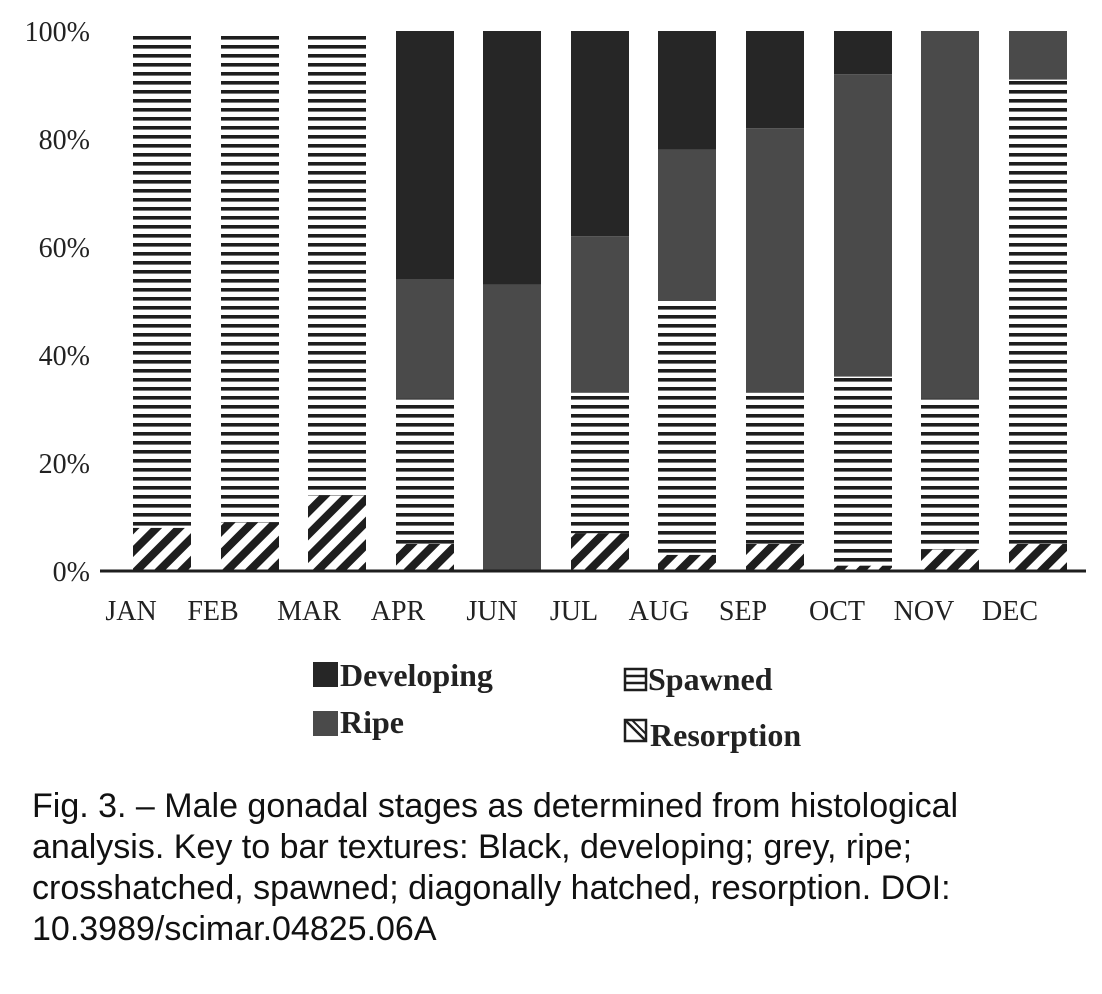  I want to click on bar-segment-resorption-nov, so click(950, 560).